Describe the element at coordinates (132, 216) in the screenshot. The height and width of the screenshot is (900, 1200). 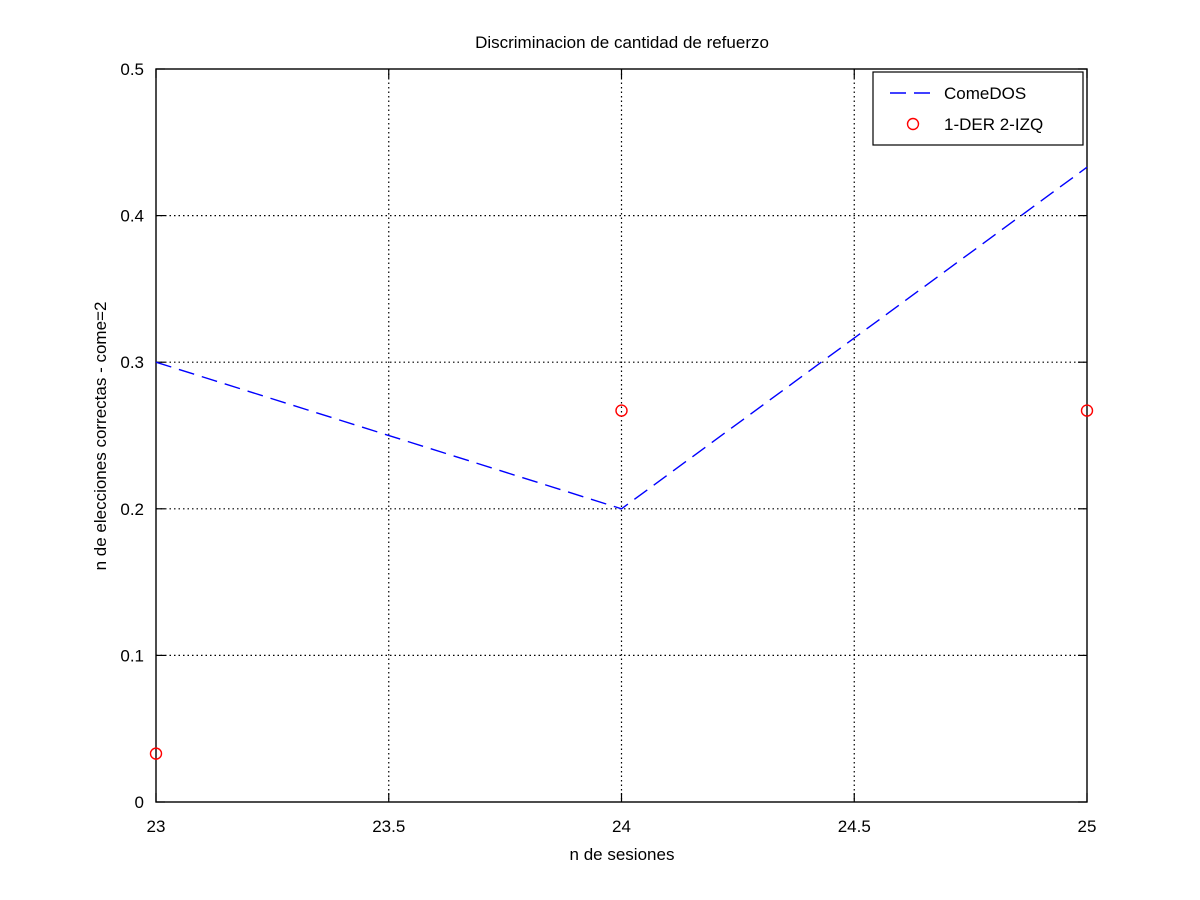
I see `y-tick-label: 0.4` at that location.